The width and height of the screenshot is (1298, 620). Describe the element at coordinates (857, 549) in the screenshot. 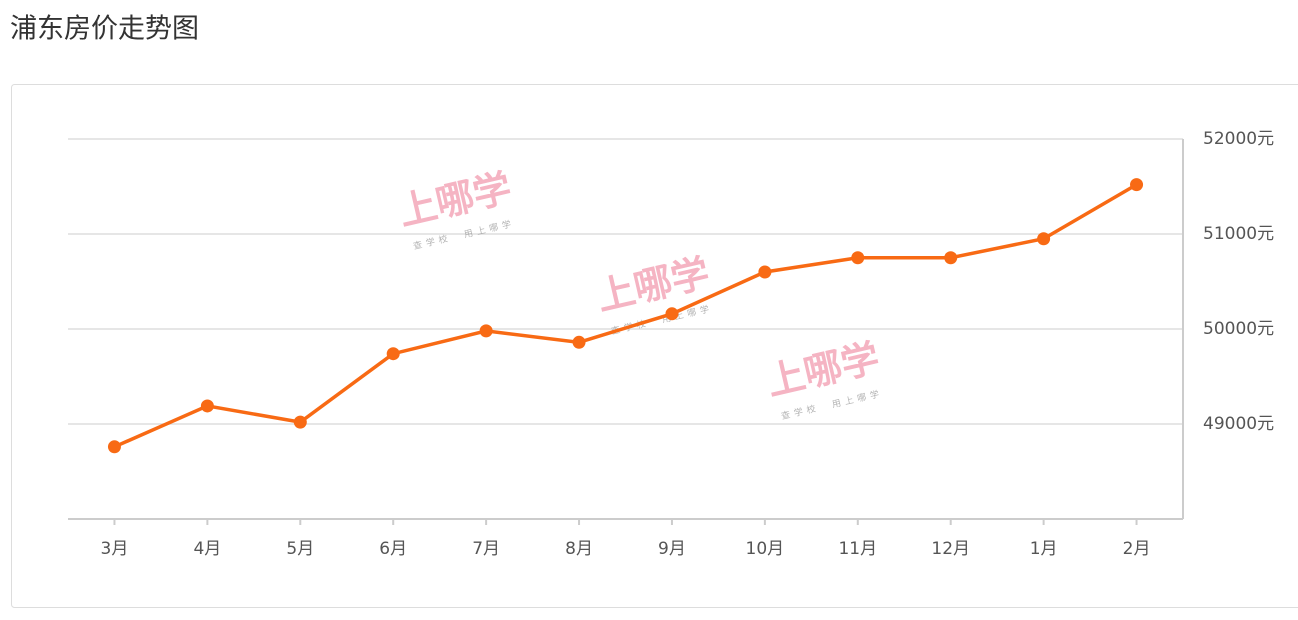

I see `x-tick-label: 11月` at that location.